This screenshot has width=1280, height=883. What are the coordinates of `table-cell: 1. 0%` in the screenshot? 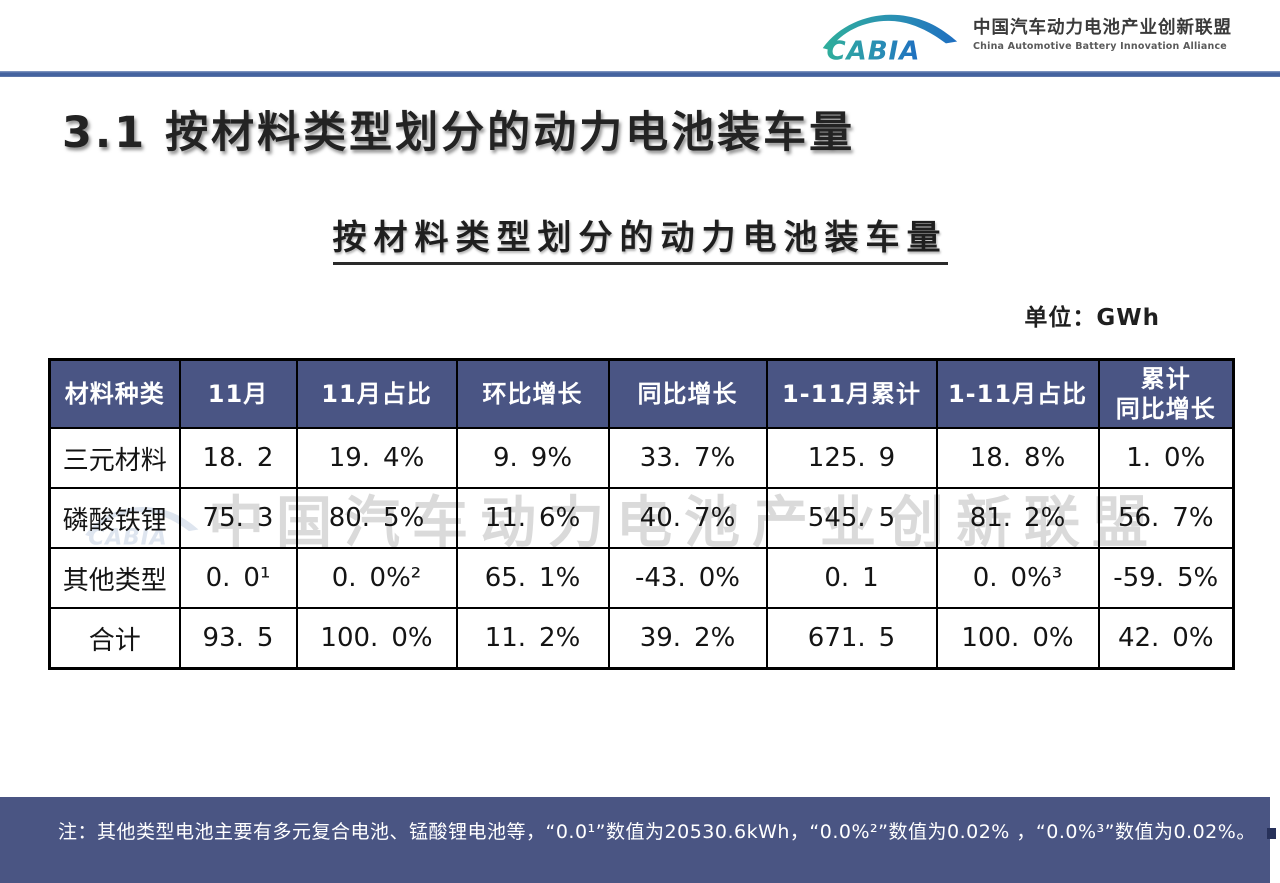 It's located at (1166, 458).